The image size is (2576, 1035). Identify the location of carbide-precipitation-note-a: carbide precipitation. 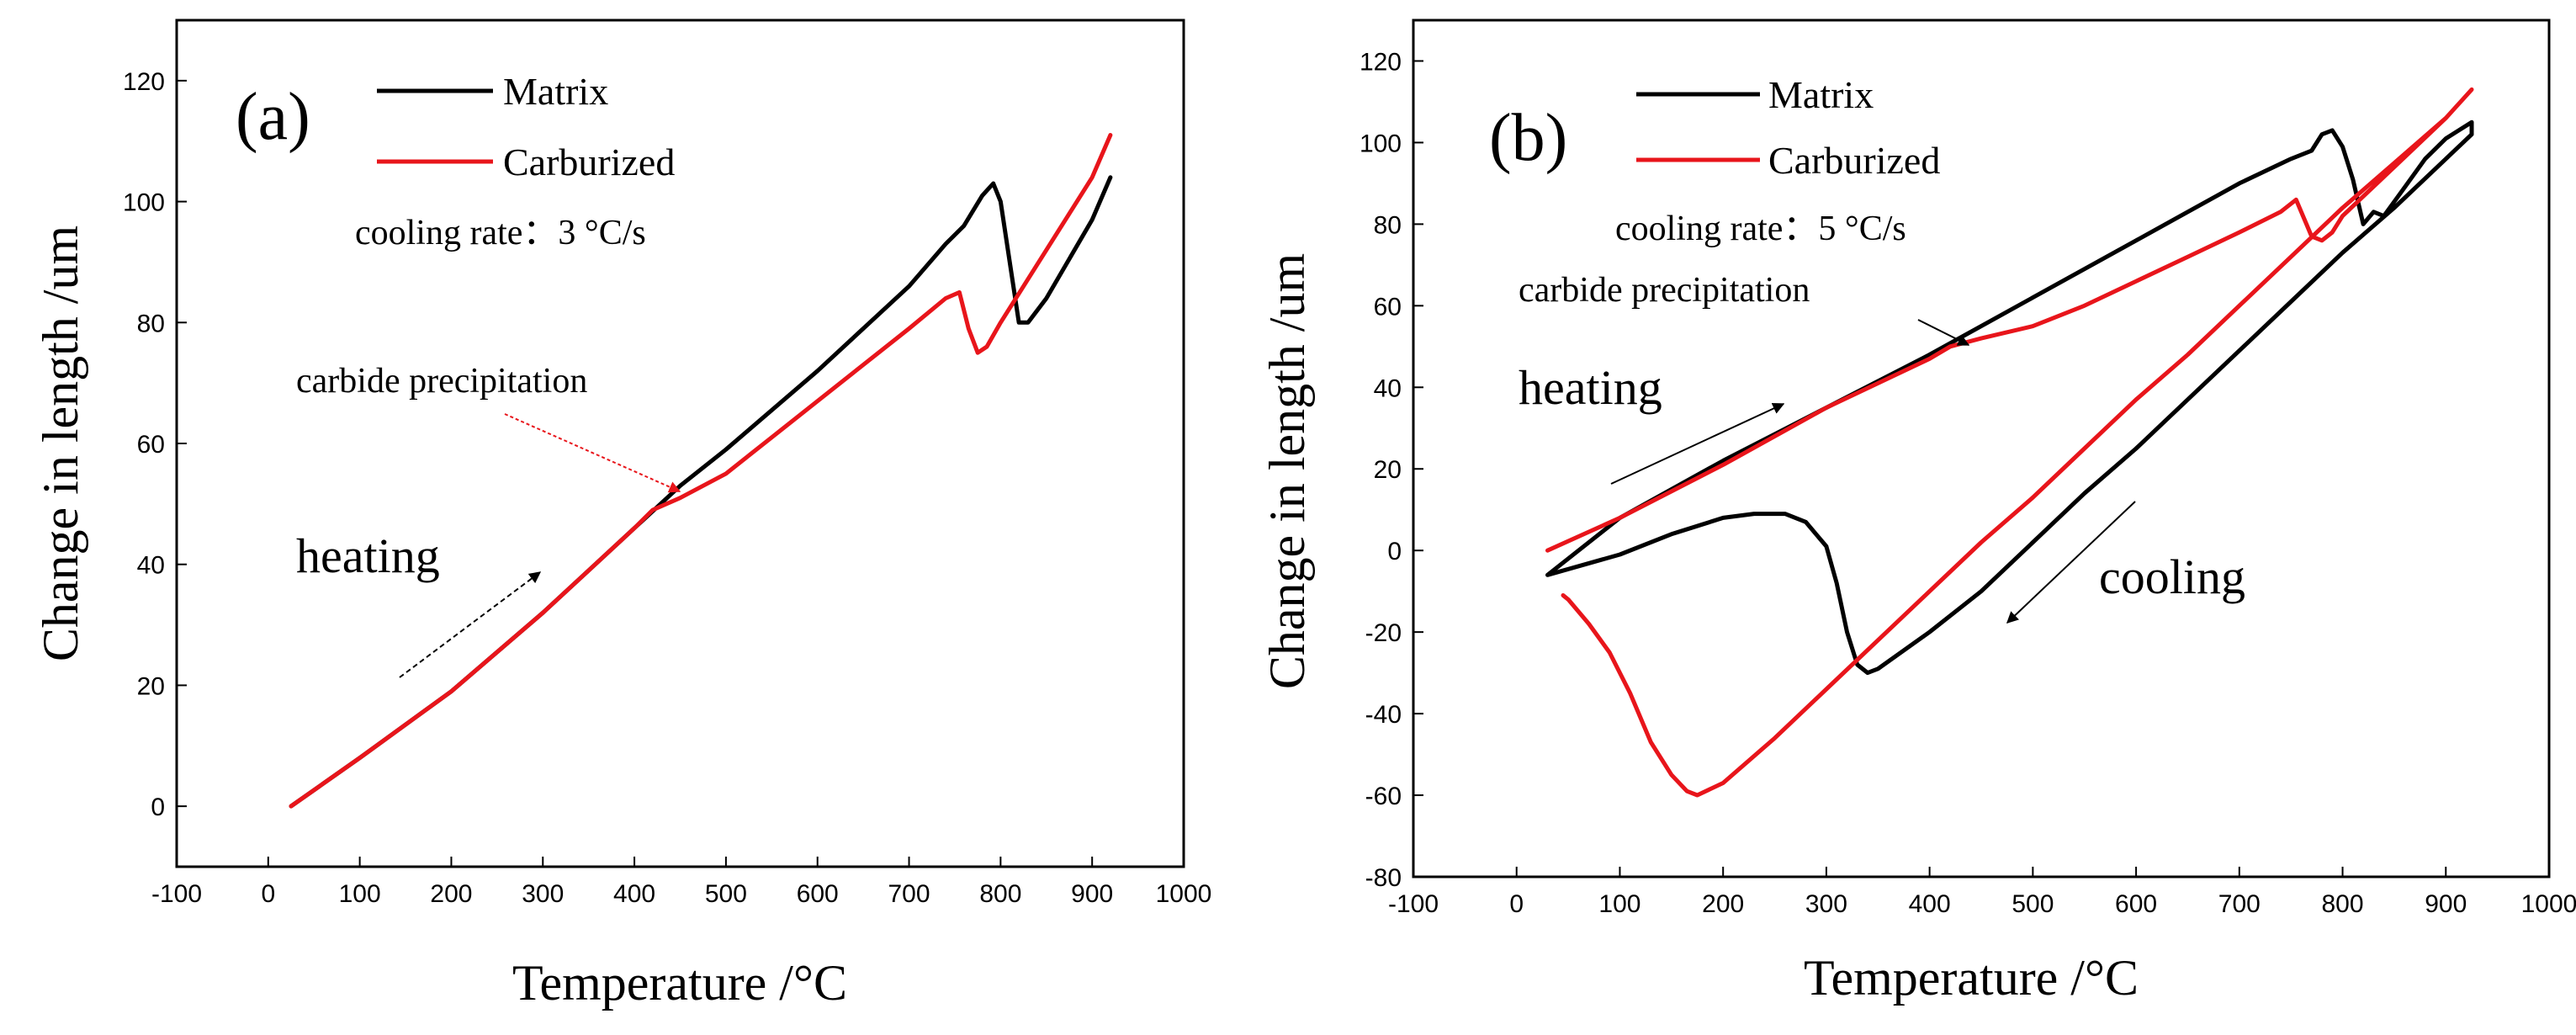
(441, 381).